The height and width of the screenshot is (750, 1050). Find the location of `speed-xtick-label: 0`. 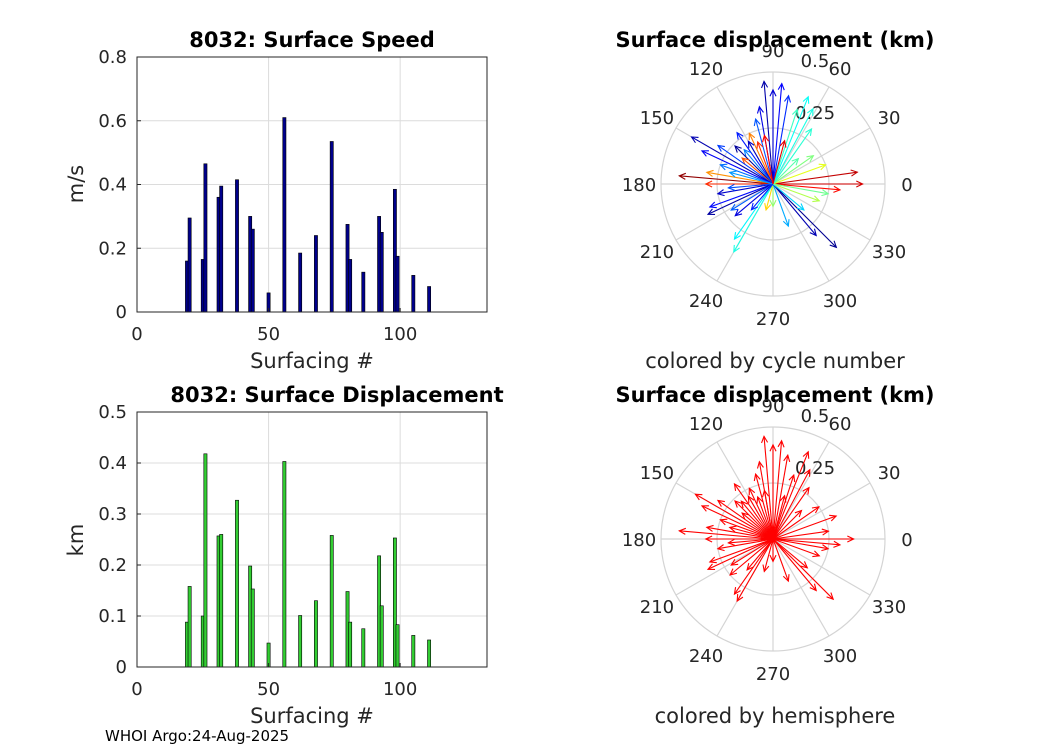

speed-xtick-label: 0 is located at coordinates (136, 334).